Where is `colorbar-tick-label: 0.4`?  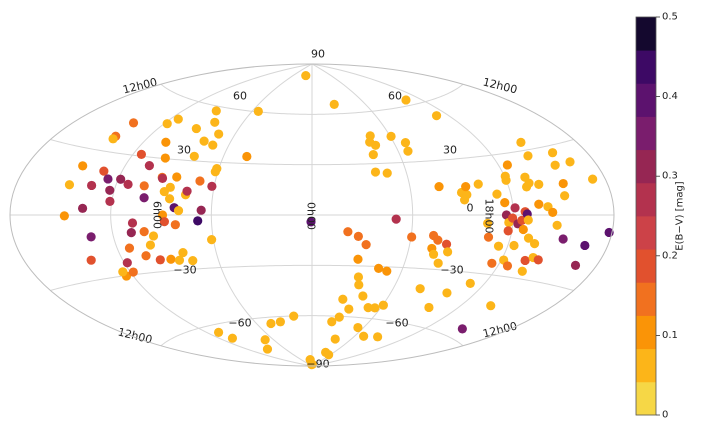 colorbar-tick-label: 0.4 is located at coordinates (670, 96).